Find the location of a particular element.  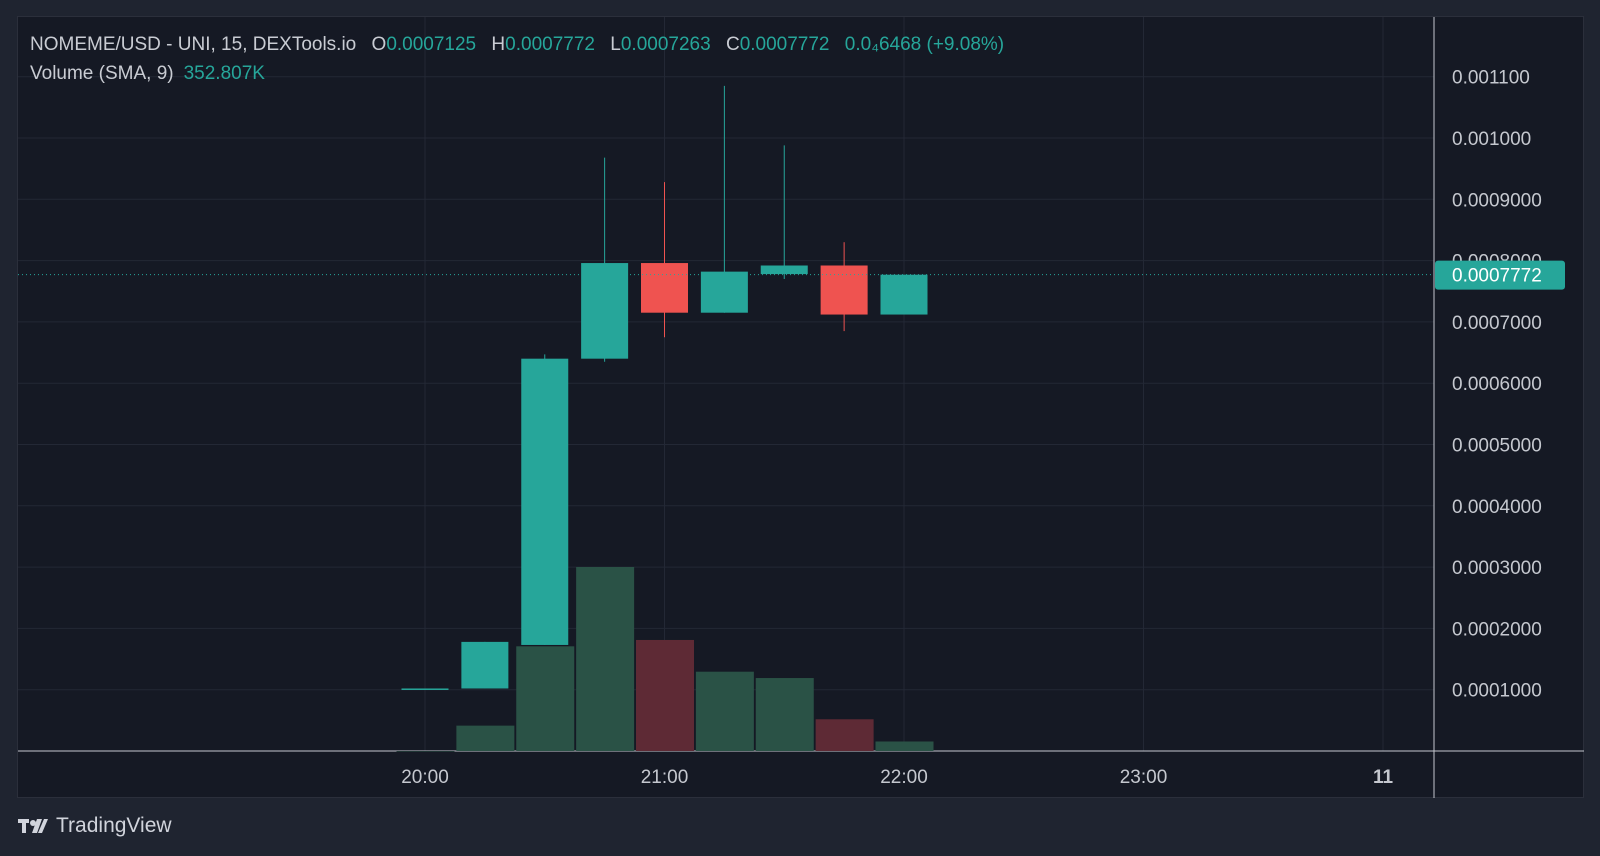

open-label: O is located at coordinates (379, 44).